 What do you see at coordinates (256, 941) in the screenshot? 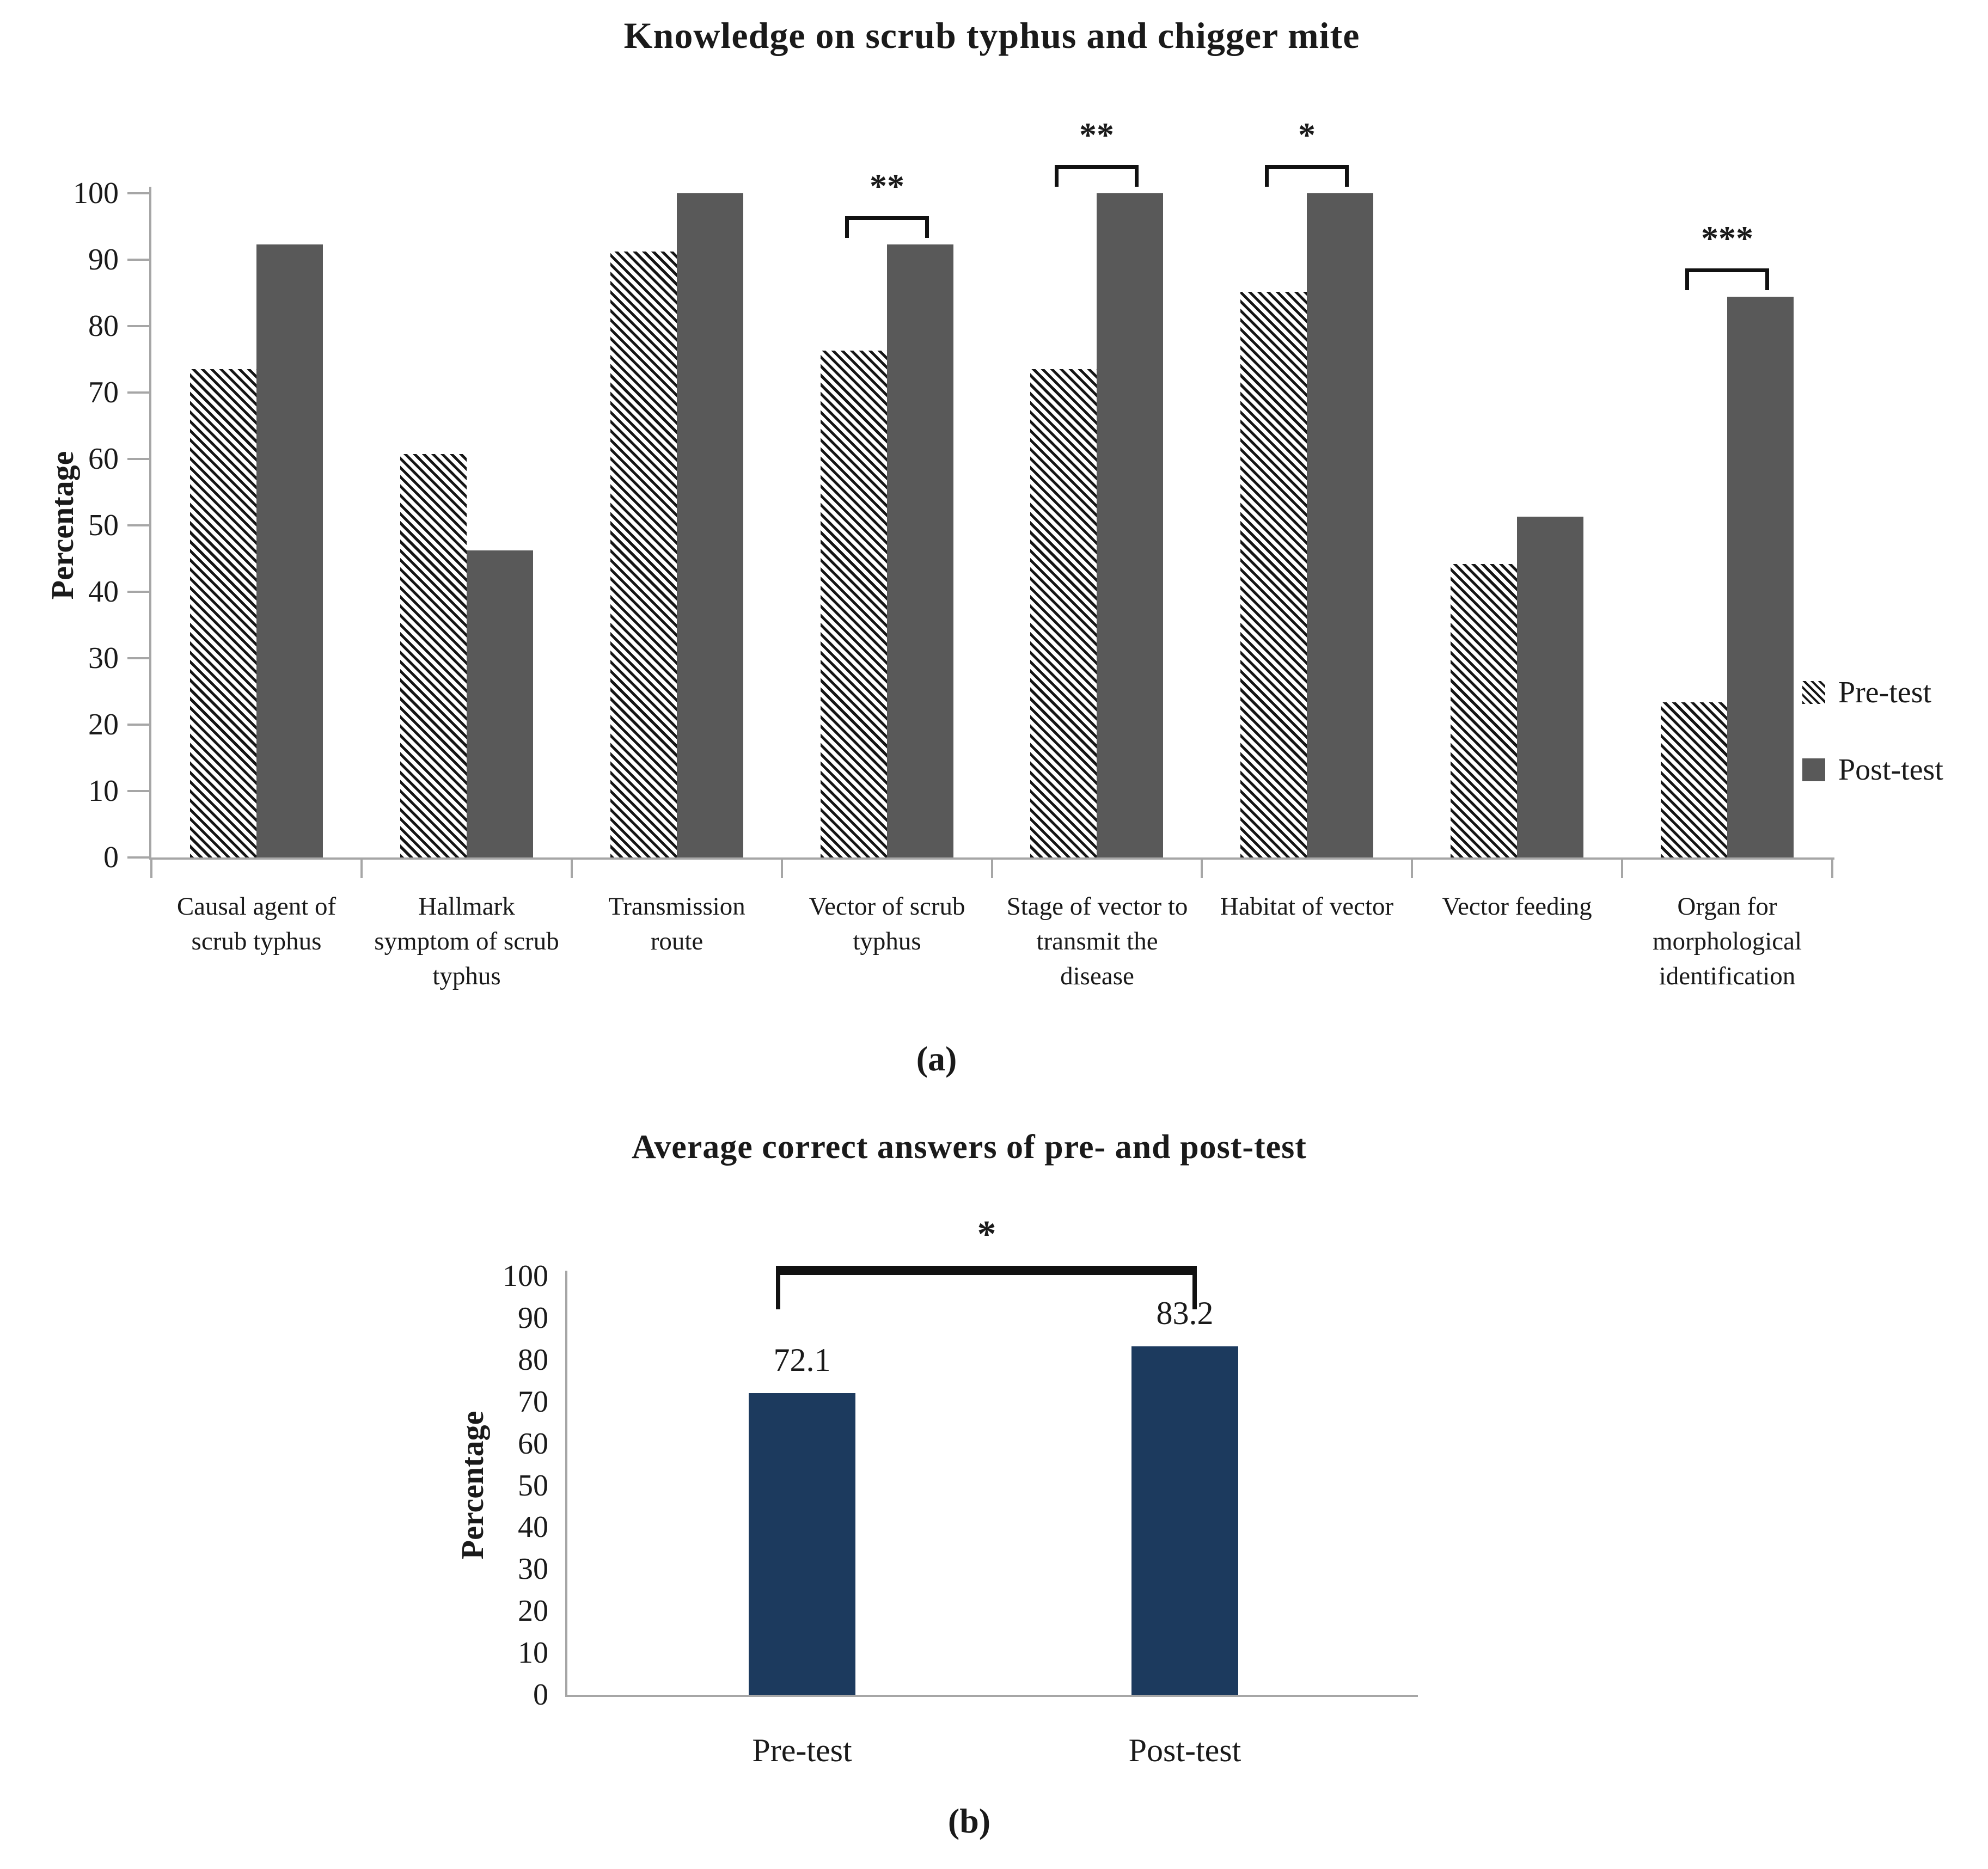
I see `x-category-label-line: scrub typhus` at bounding box center [256, 941].